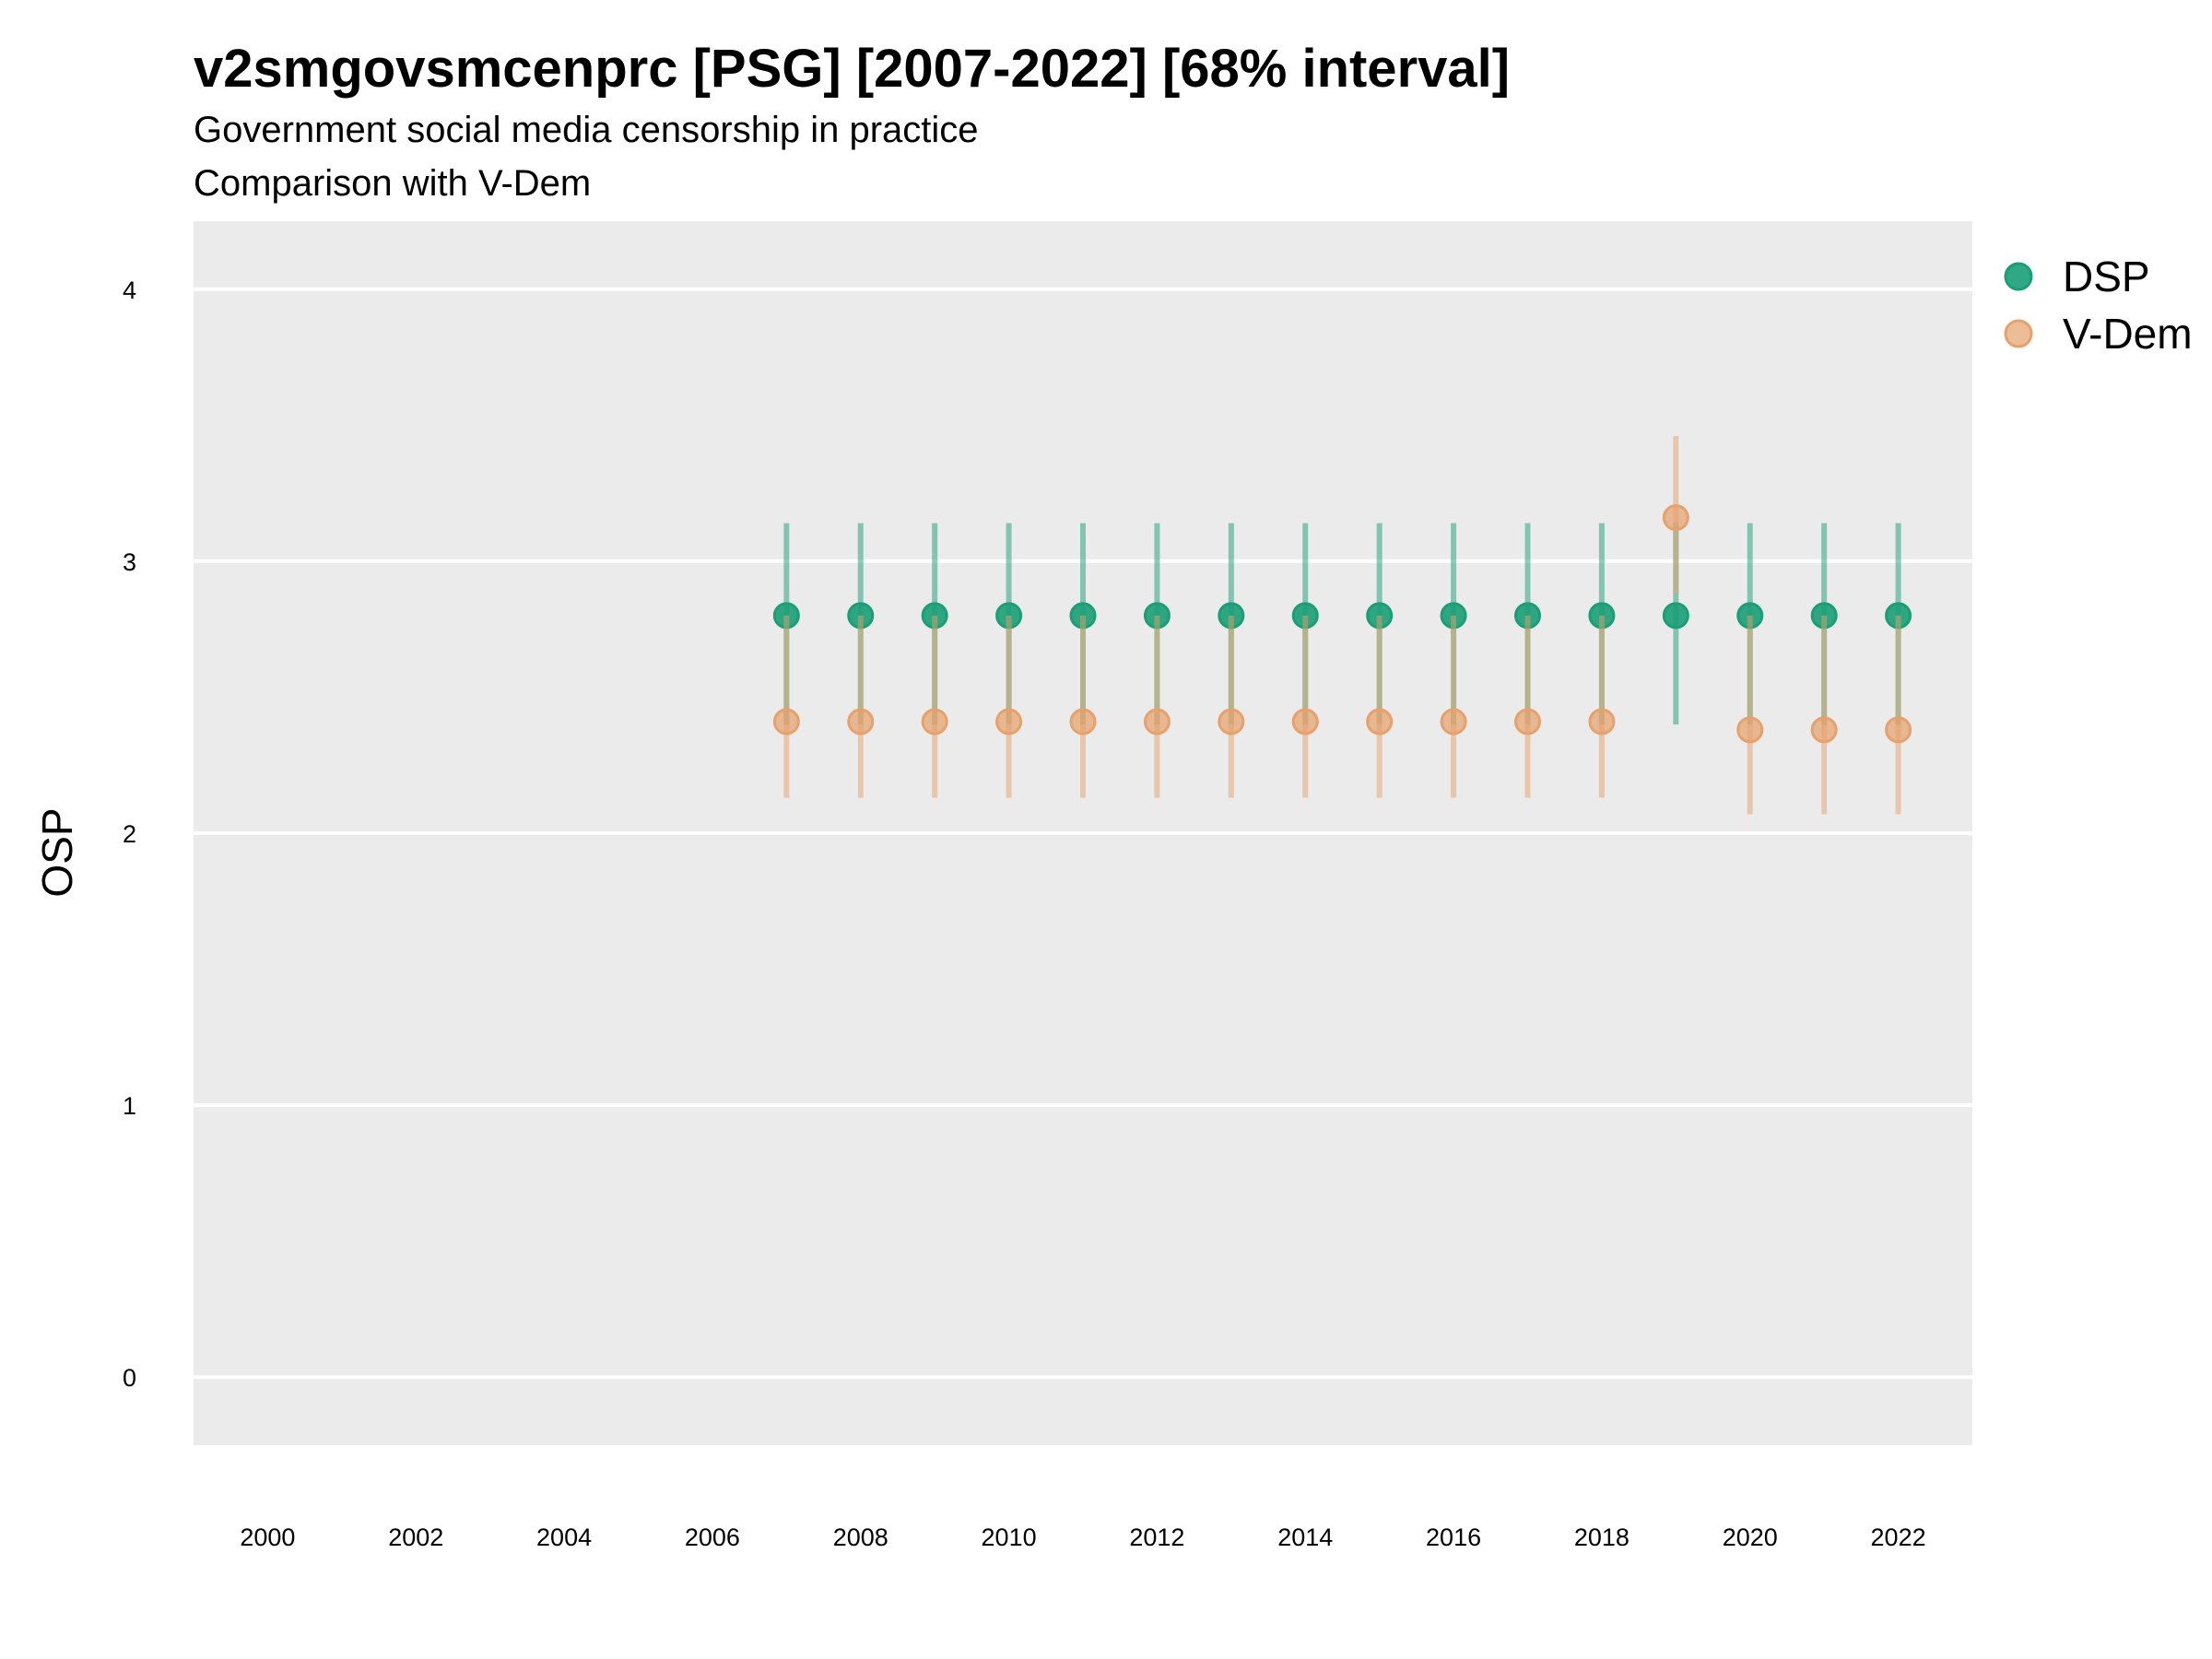  What do you see at coordinates (1750, 1537) in the screenshot?
I see `x-tick-label: 2020` at bounding box center [1750, 1537].